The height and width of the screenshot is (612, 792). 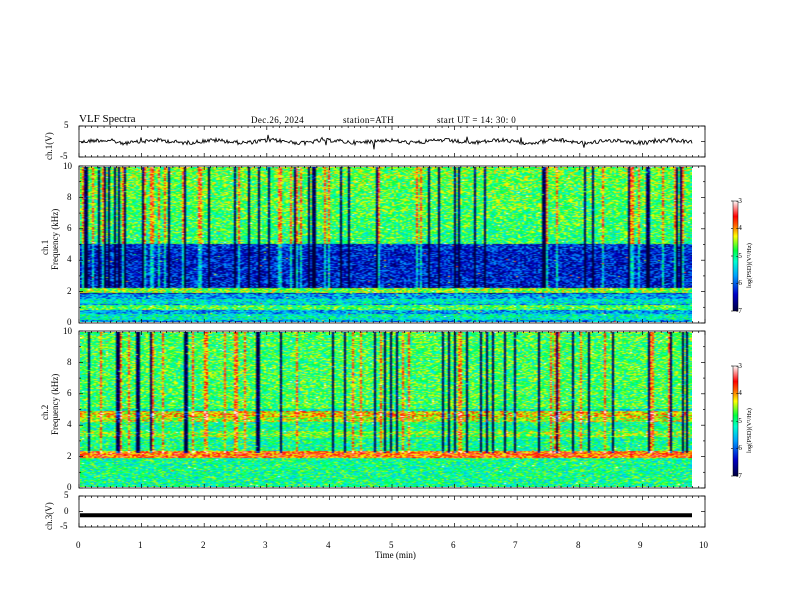 What do you see at coordinates (67, 331) in the screenshot?
I see `ch2-spec-tick: 10` at bounding box center [67, 331].